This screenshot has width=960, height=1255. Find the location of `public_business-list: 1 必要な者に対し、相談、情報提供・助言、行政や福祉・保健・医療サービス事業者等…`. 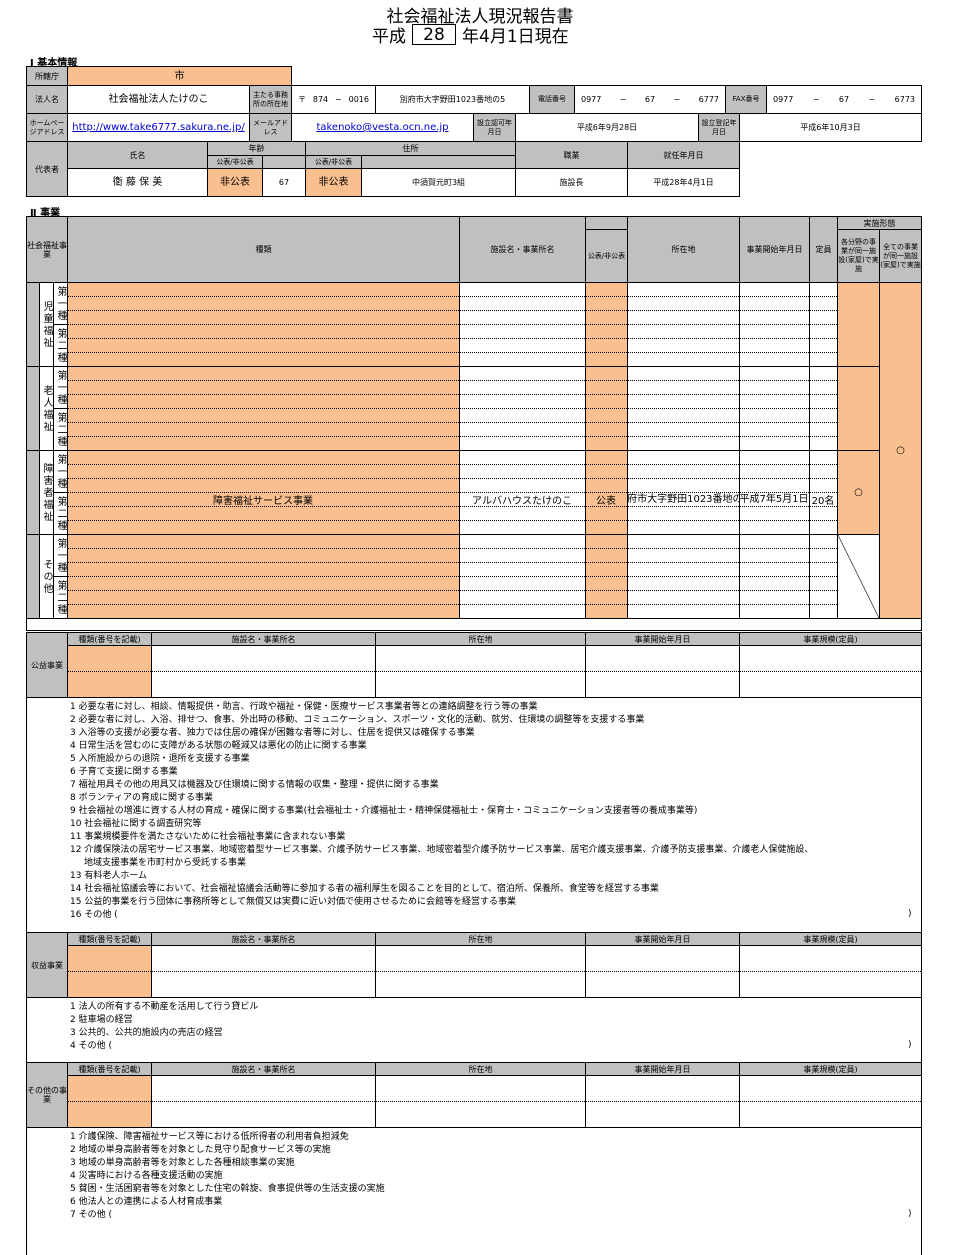

public_business-list: 1 必要な者に対し、相談、情報提供・助言、行政や福祉・保健・医療サービス事業者等… is located at coordinates (441, 811).